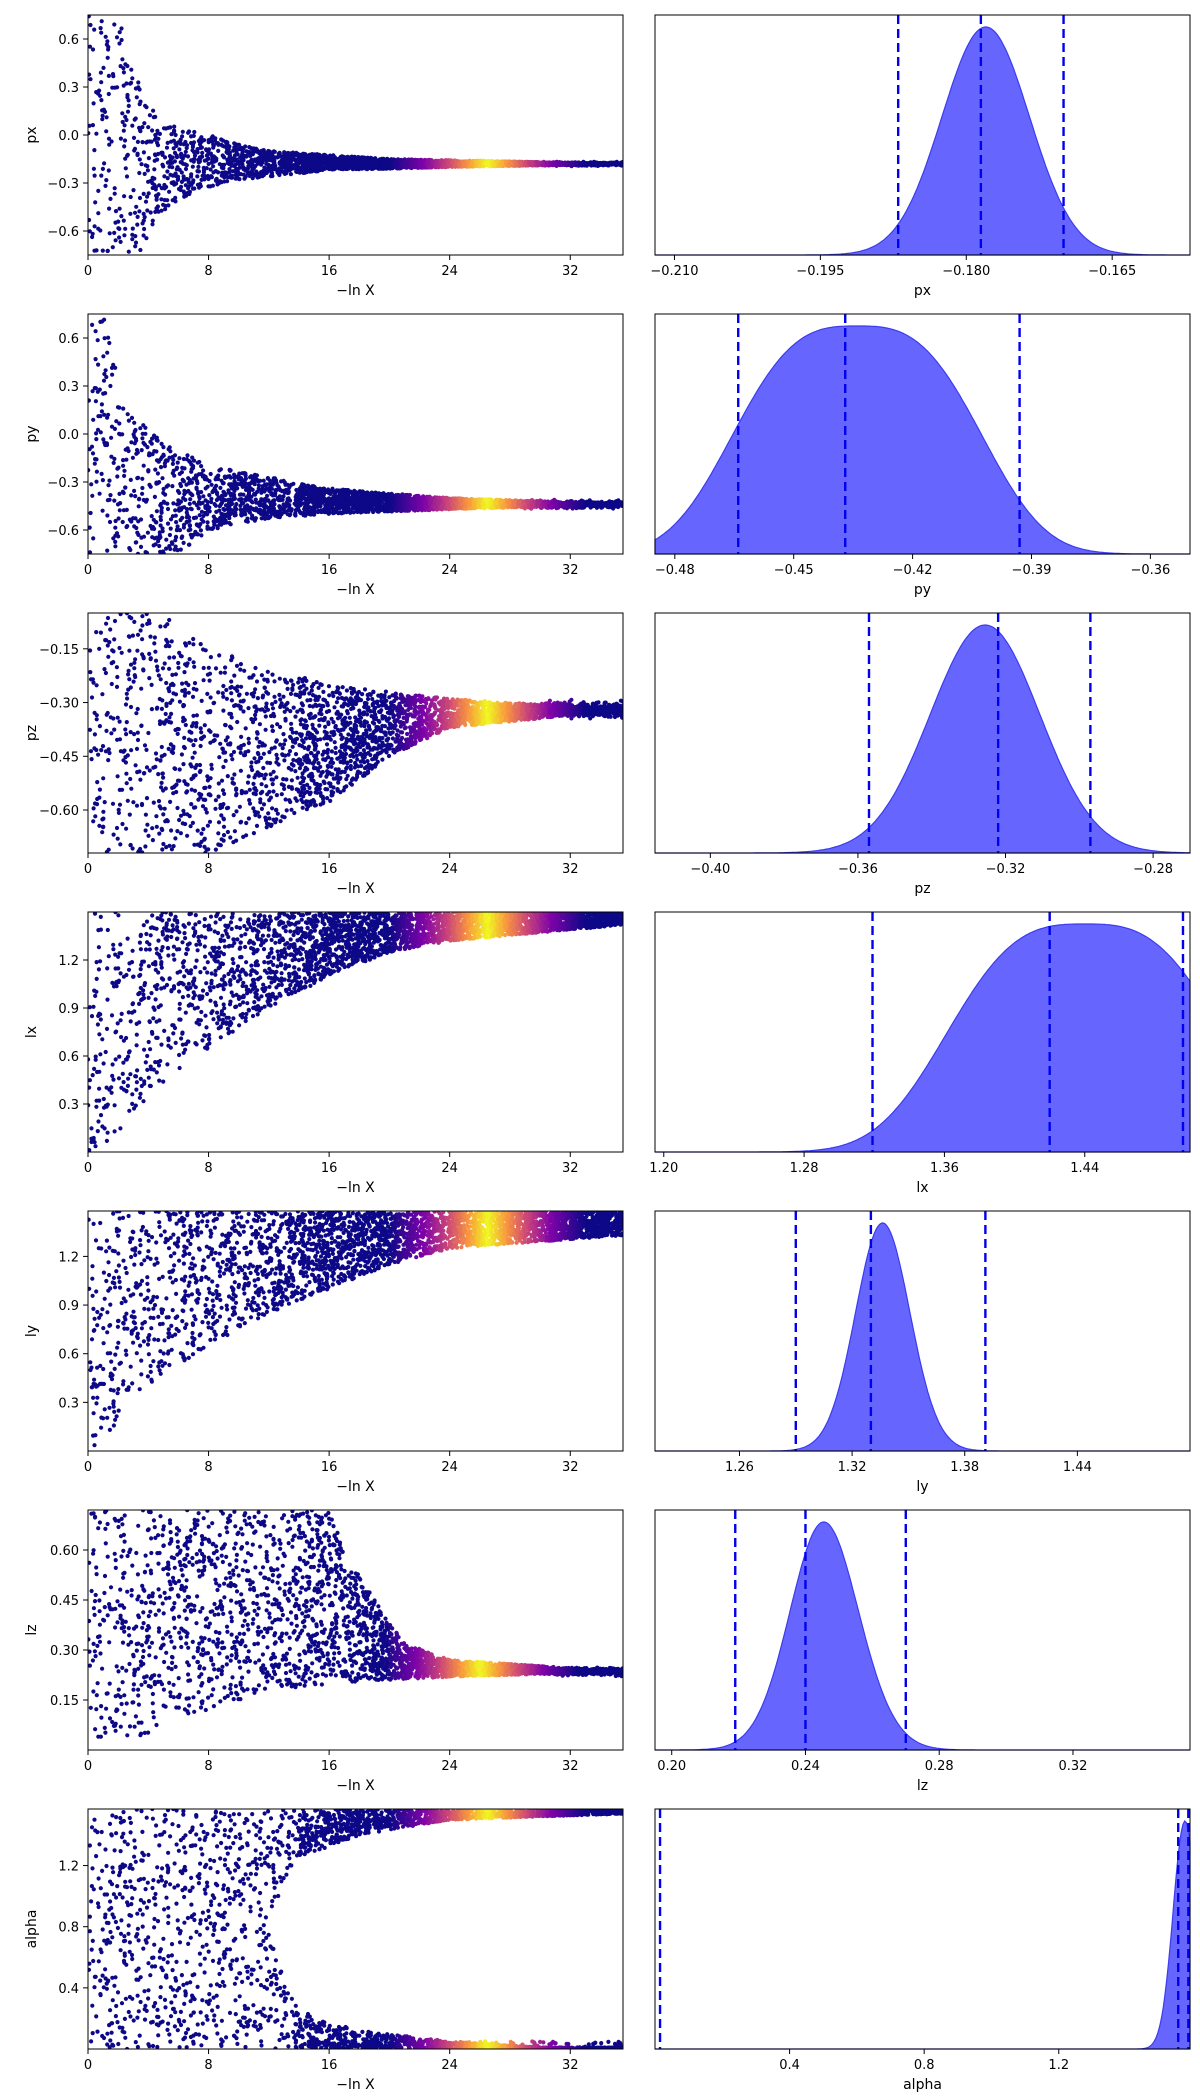 This screenshot has width=1200, height=2100. I want to click on x-axis-label: px, so click(922, 291).